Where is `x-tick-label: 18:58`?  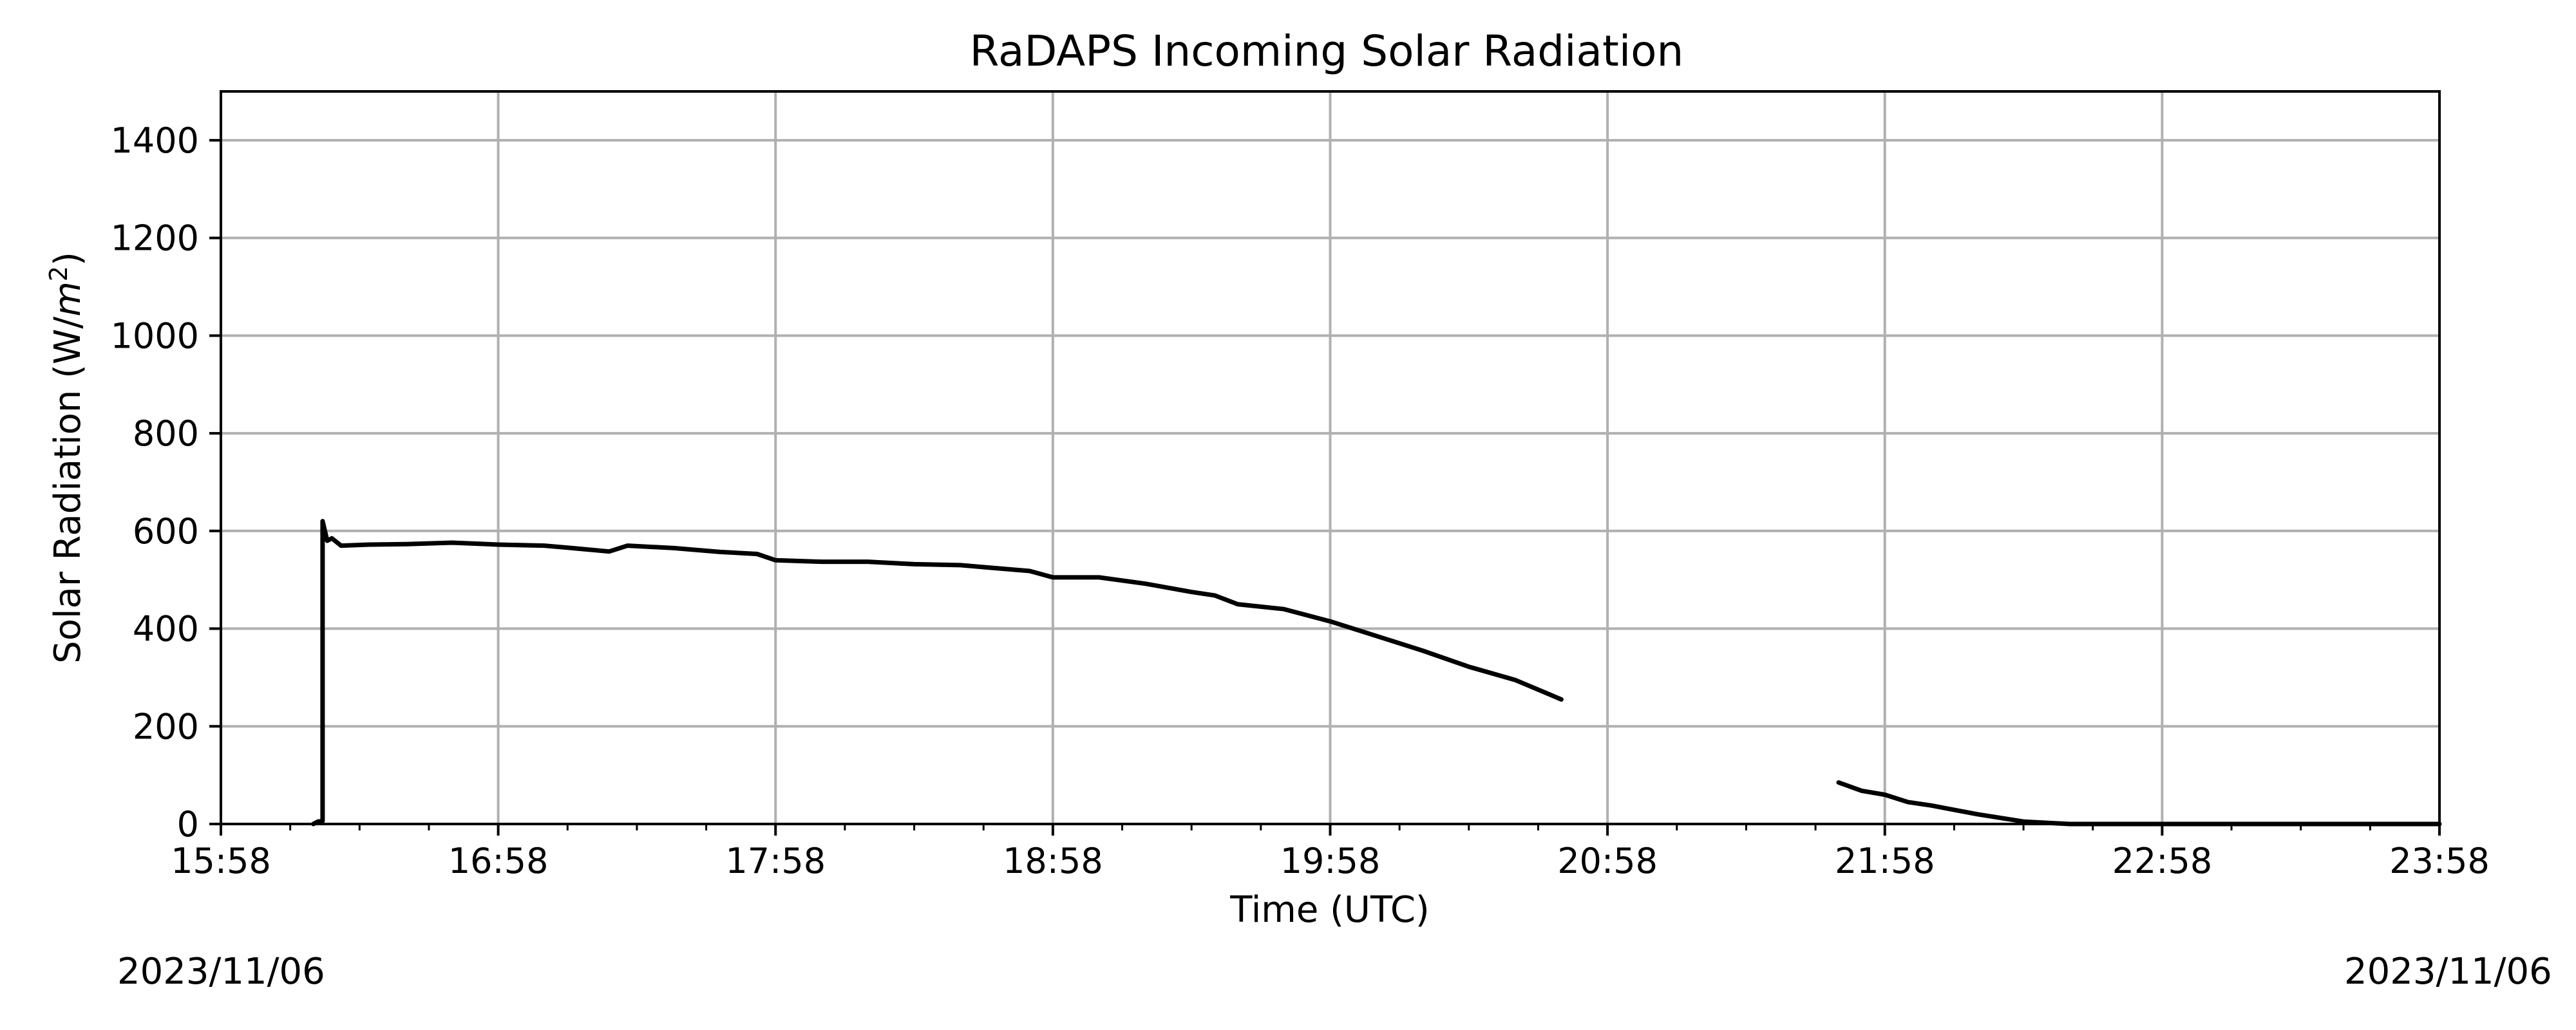 x-tick-label: 18:58 is located at coordinates (1053, 861).